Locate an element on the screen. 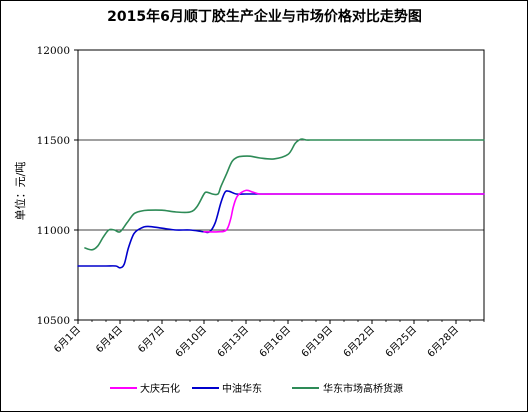 The image size is (529, 413). legend-label: 华东市场高桥货源 is located at coordinates (363, 388).